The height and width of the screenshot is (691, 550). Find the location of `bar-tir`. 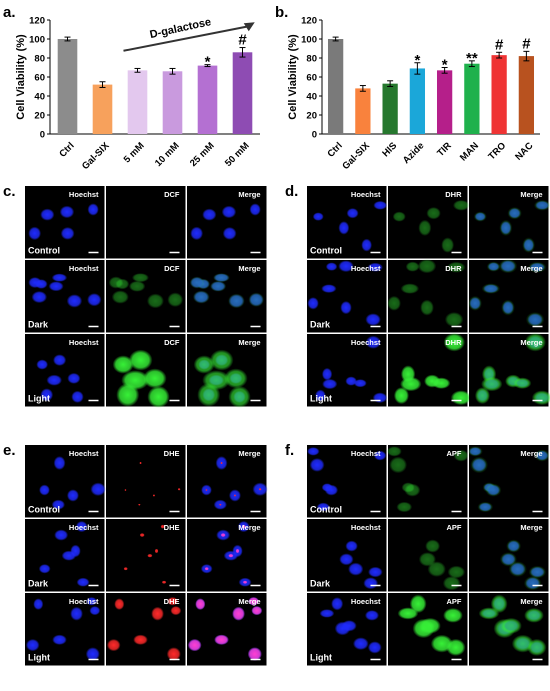

bar-tir is located at coordinates (444, 102).